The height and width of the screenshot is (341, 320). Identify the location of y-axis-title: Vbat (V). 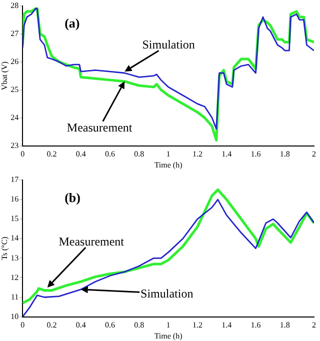
(4, 75).